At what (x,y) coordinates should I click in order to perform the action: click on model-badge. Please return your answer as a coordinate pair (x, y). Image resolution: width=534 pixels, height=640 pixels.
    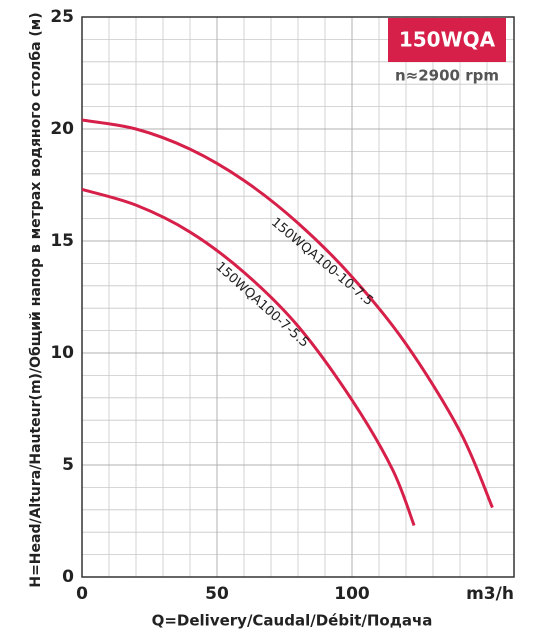
    Looking at the image, I should click on (447, 40).